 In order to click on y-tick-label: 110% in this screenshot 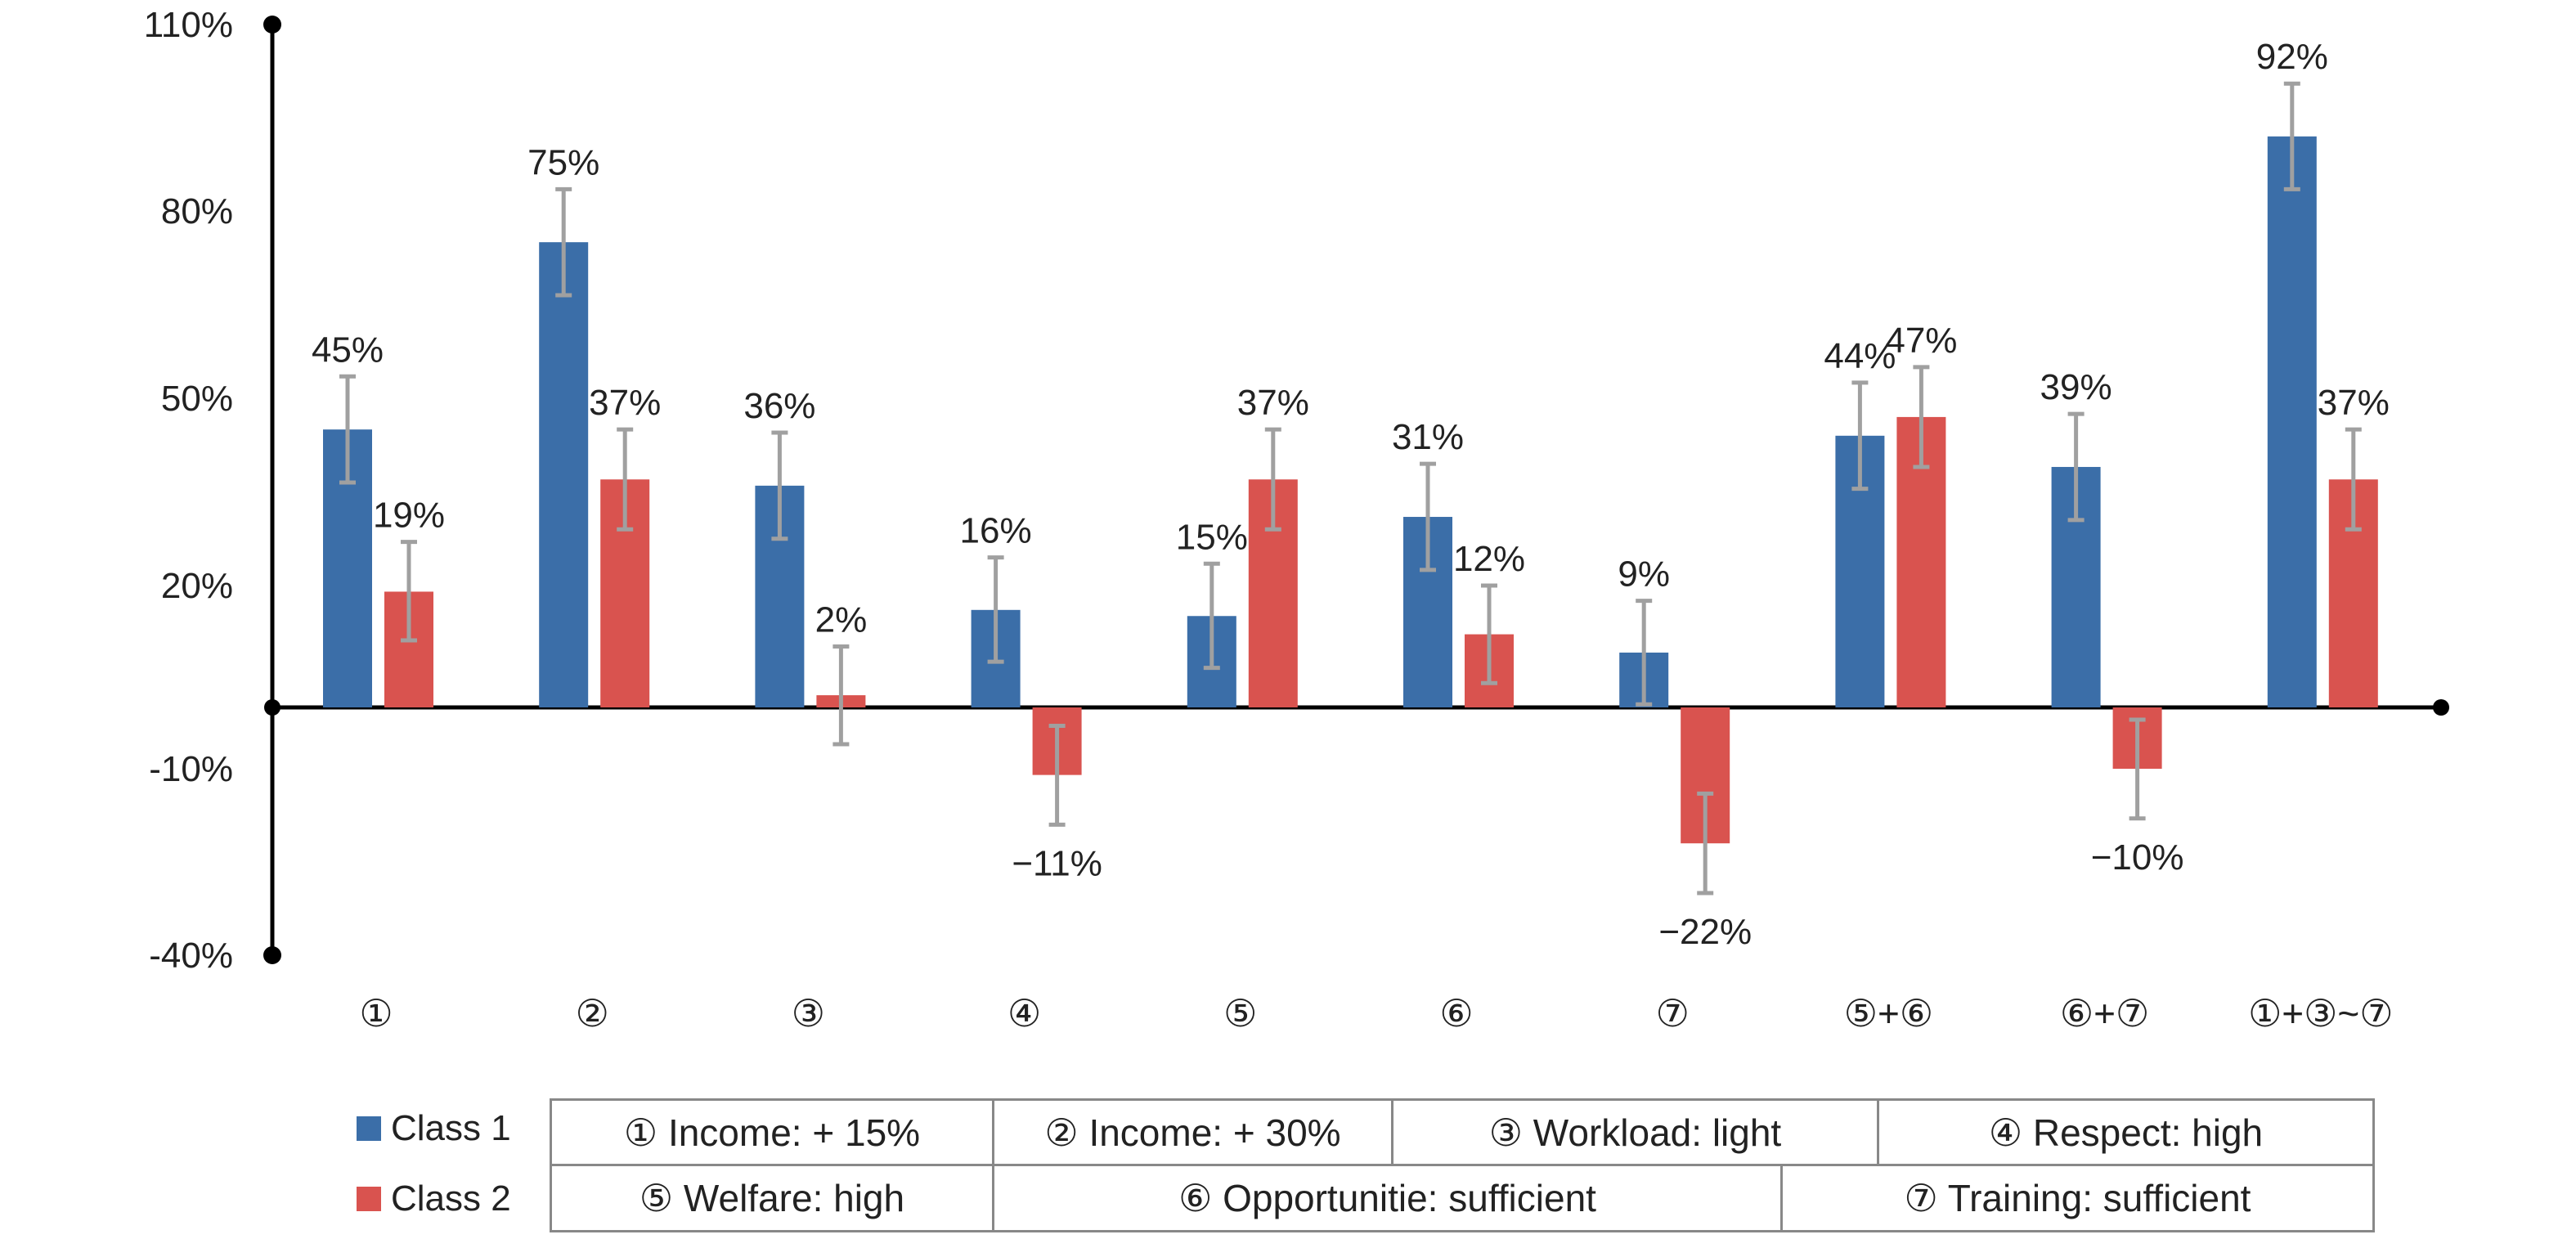, I will do `click(188, 25)`.